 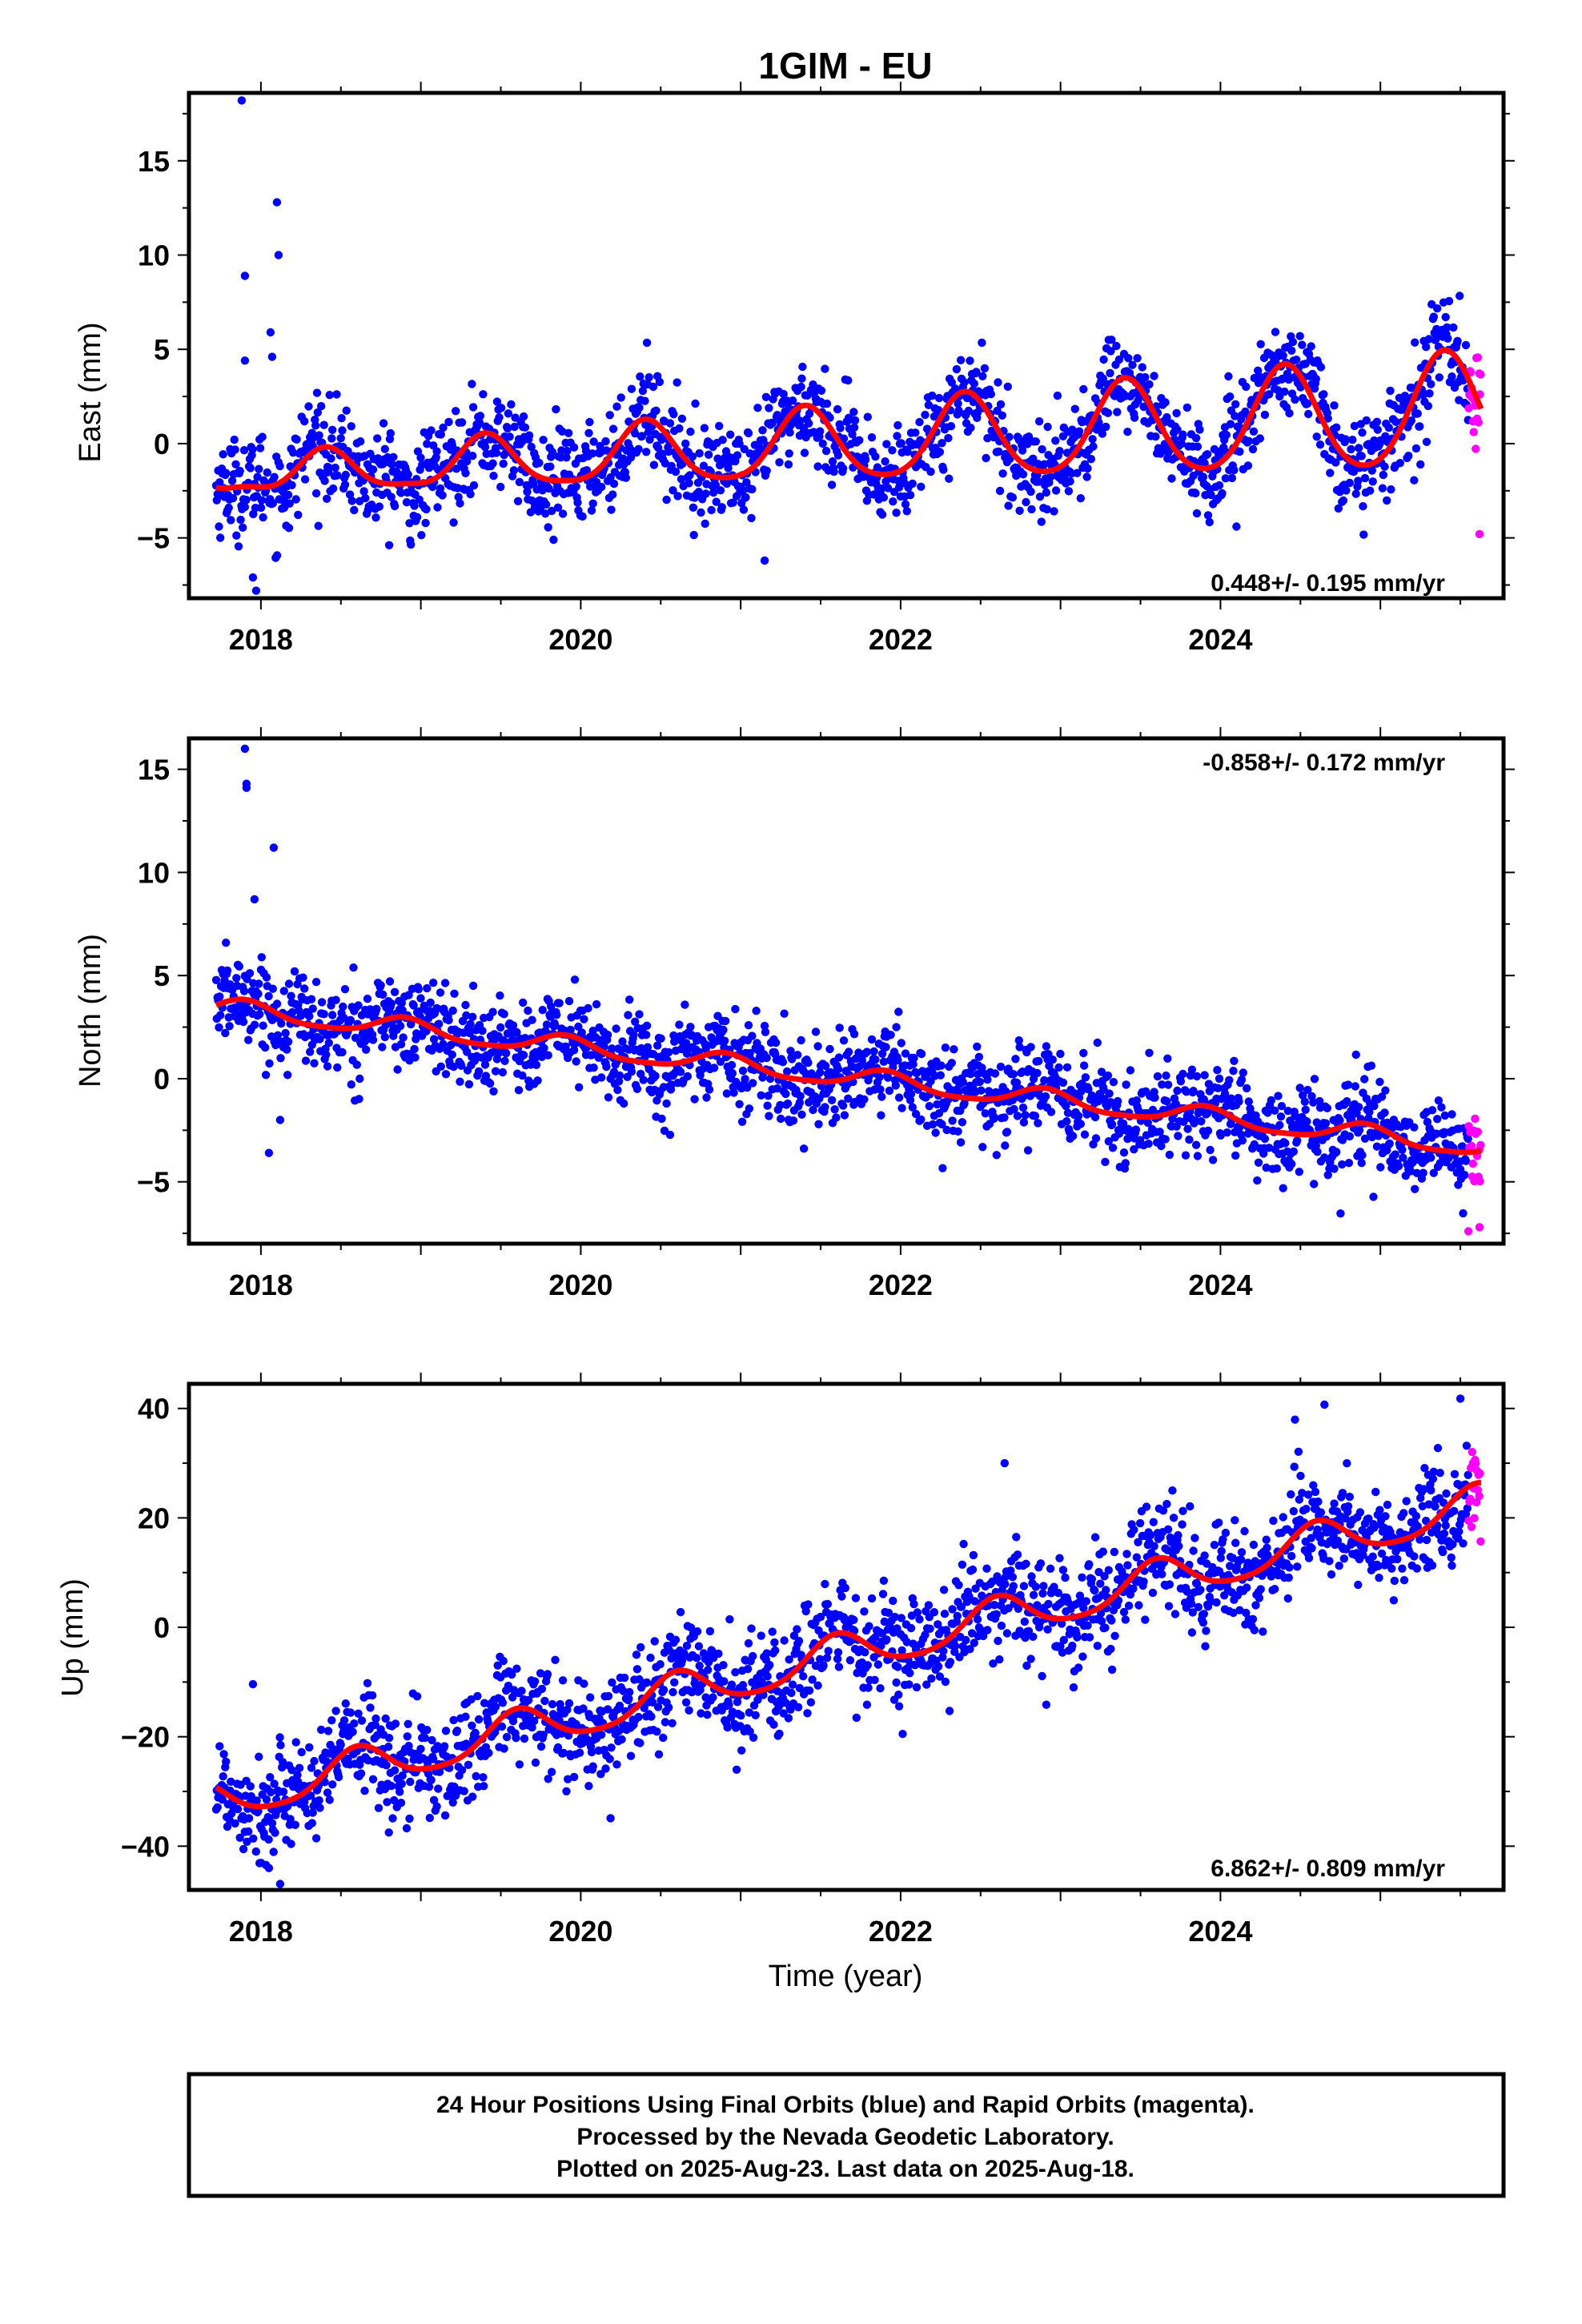 I want to click on y-tick-label: 15, so click(x=154, y=161).